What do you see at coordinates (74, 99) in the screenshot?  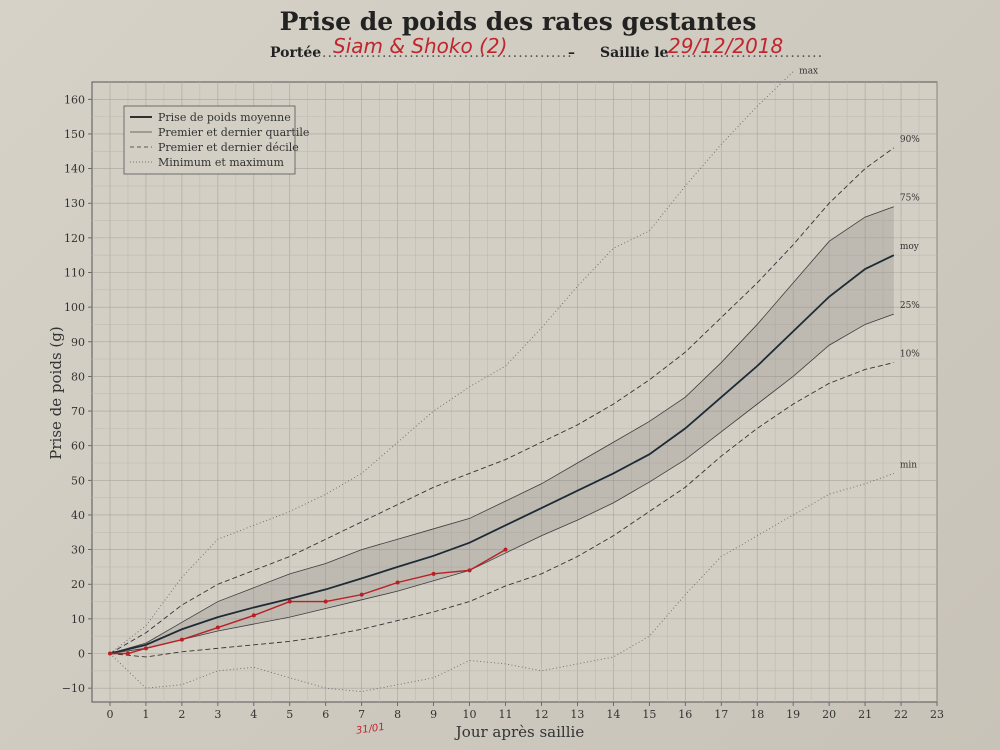 I see `y-tick-label: 160` at bounding box center [74, 99].